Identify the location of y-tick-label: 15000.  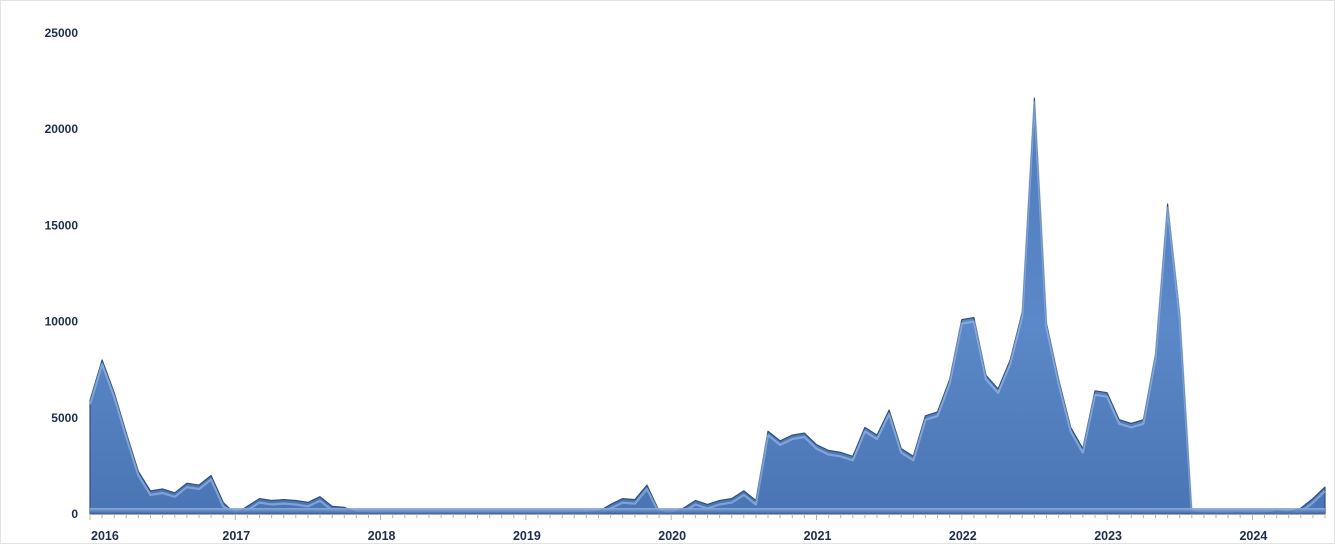
(62, 225).